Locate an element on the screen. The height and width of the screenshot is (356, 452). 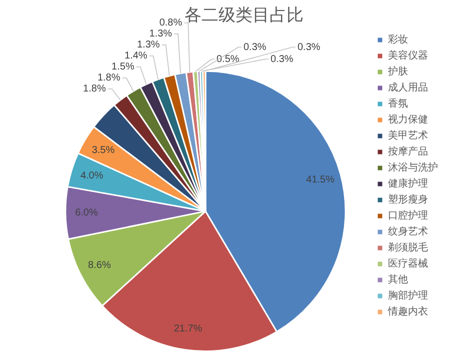
legend-label: 医疗器械 is located at coordinates (408, 264).